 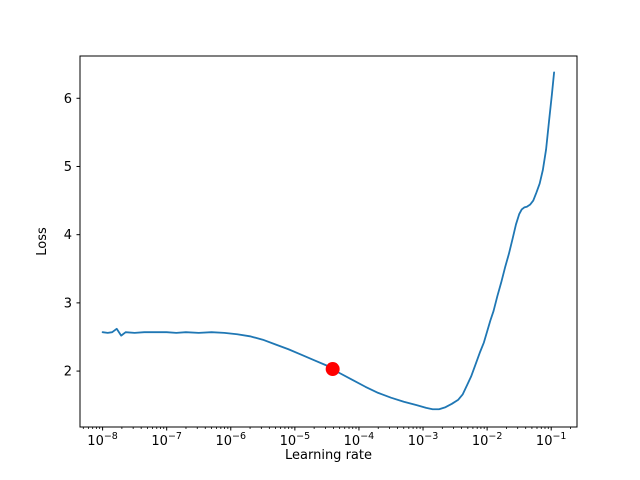 What do you see at coordinates (295, 440) in the screenshot?
I see `x-tick-label: 10⁻⁵` at bounding box center [295, 440].